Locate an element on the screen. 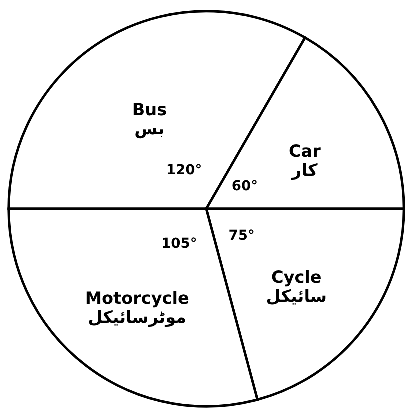 This screenshot has width=413, height=418. data-label: 105° is located at coordinates (180, 244).